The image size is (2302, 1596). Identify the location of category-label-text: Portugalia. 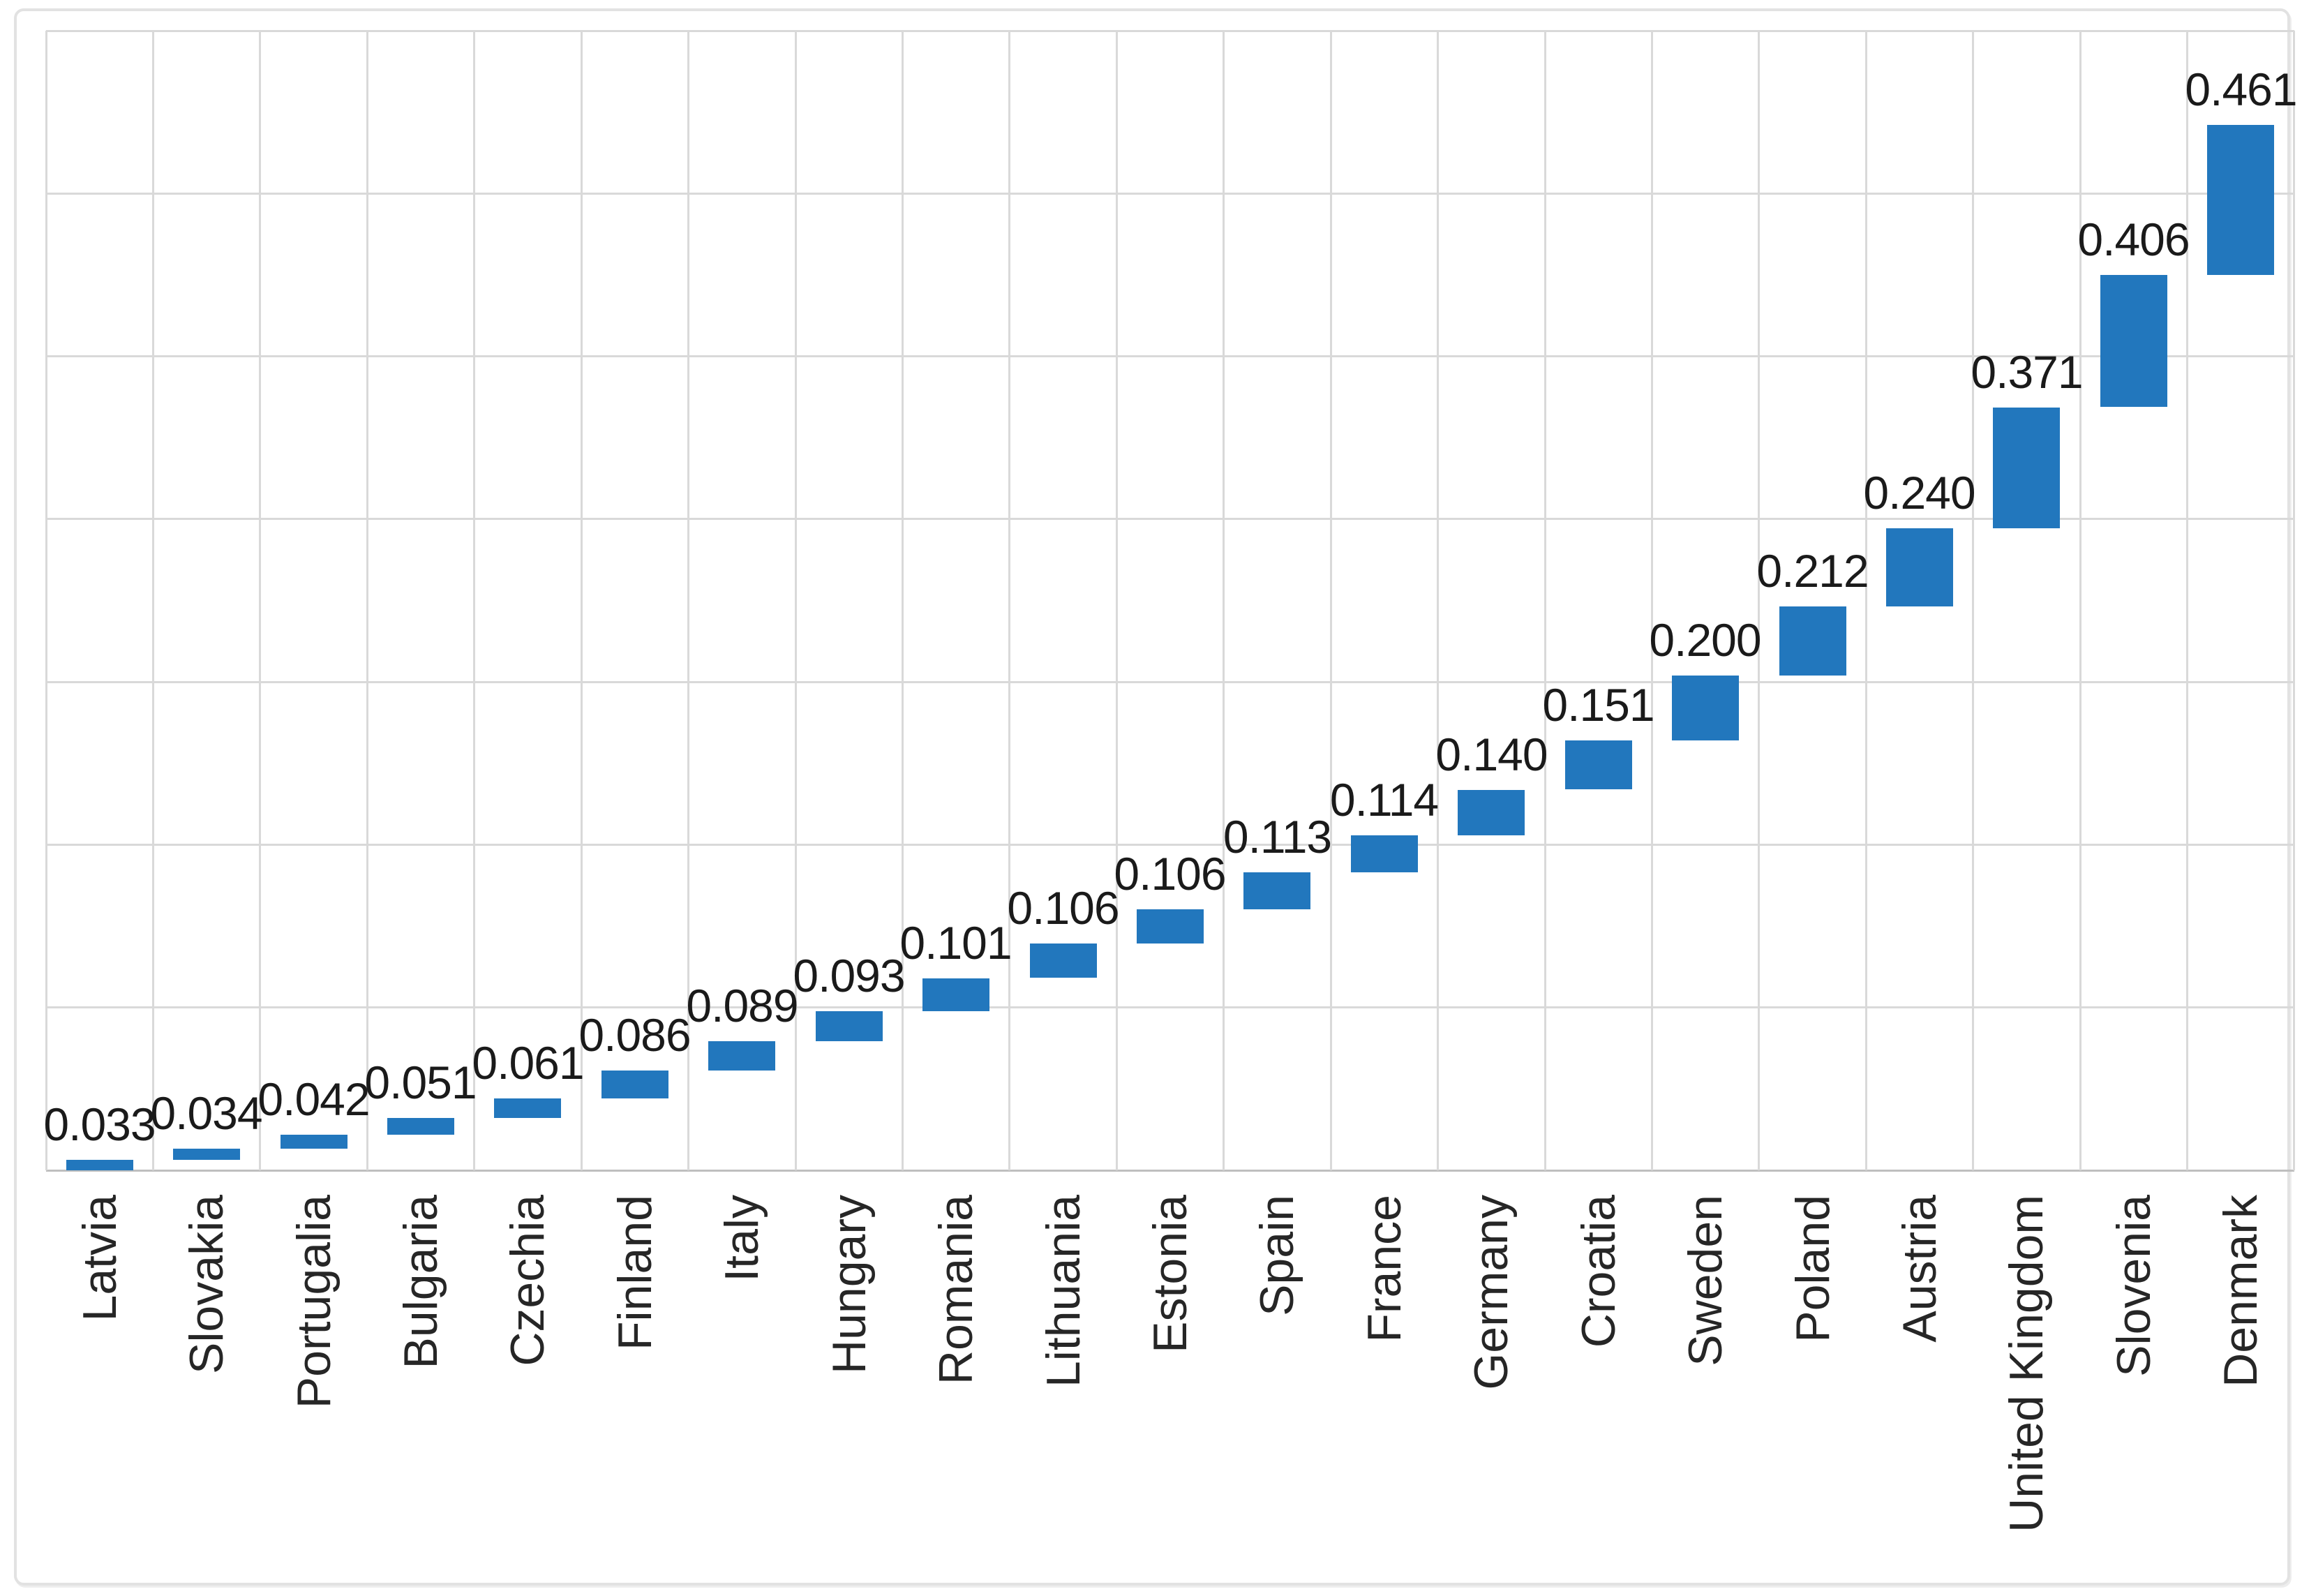
(314, 1302).